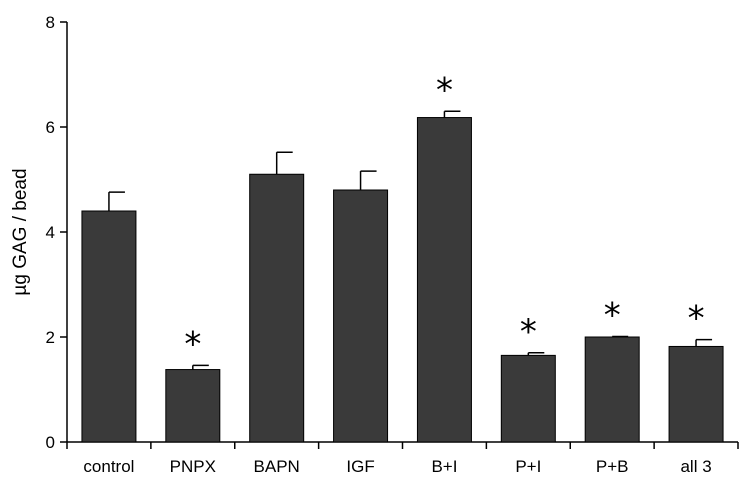 The height and width of the screenshot is (485, 740). I want to click on bar-b-i, so click(444, 280).